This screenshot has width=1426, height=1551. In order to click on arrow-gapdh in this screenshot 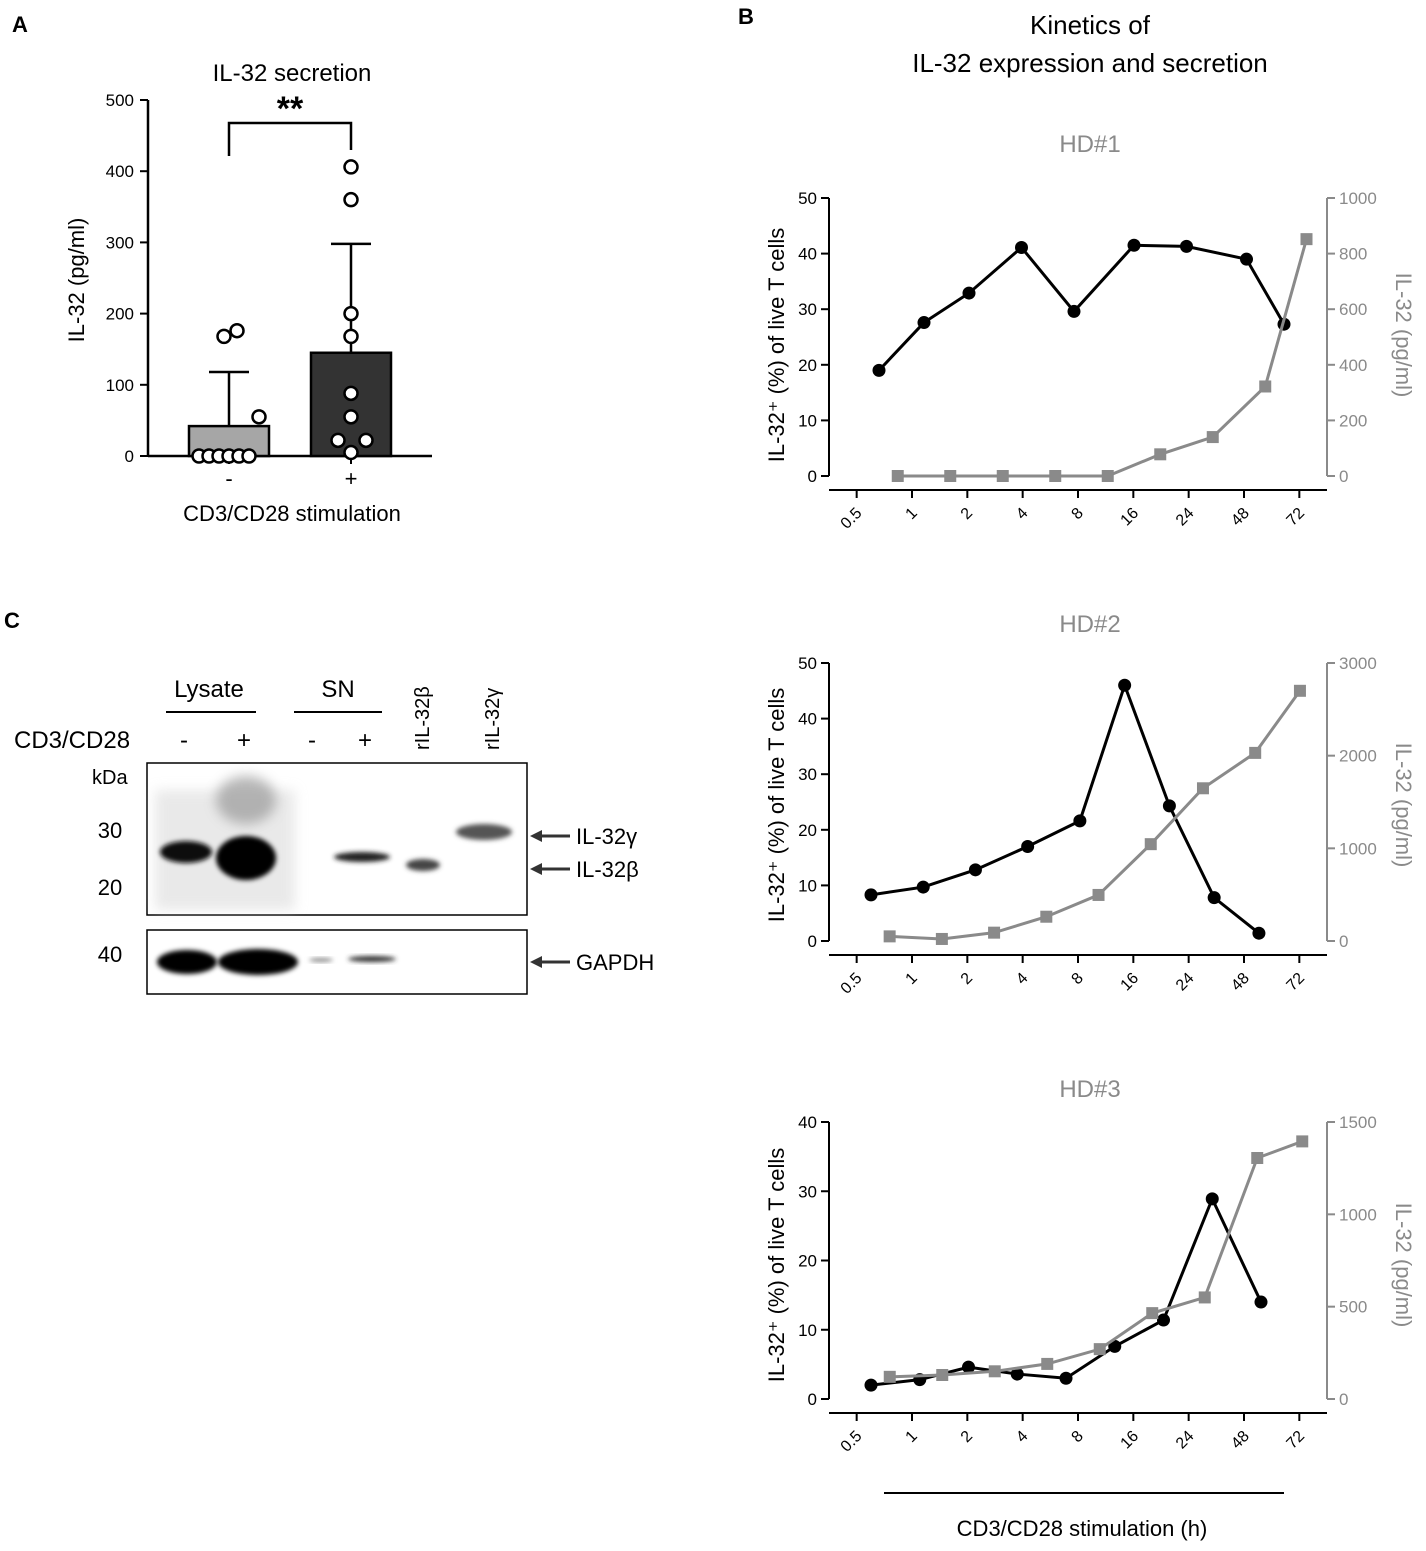, I will do `click(550, 962)`.